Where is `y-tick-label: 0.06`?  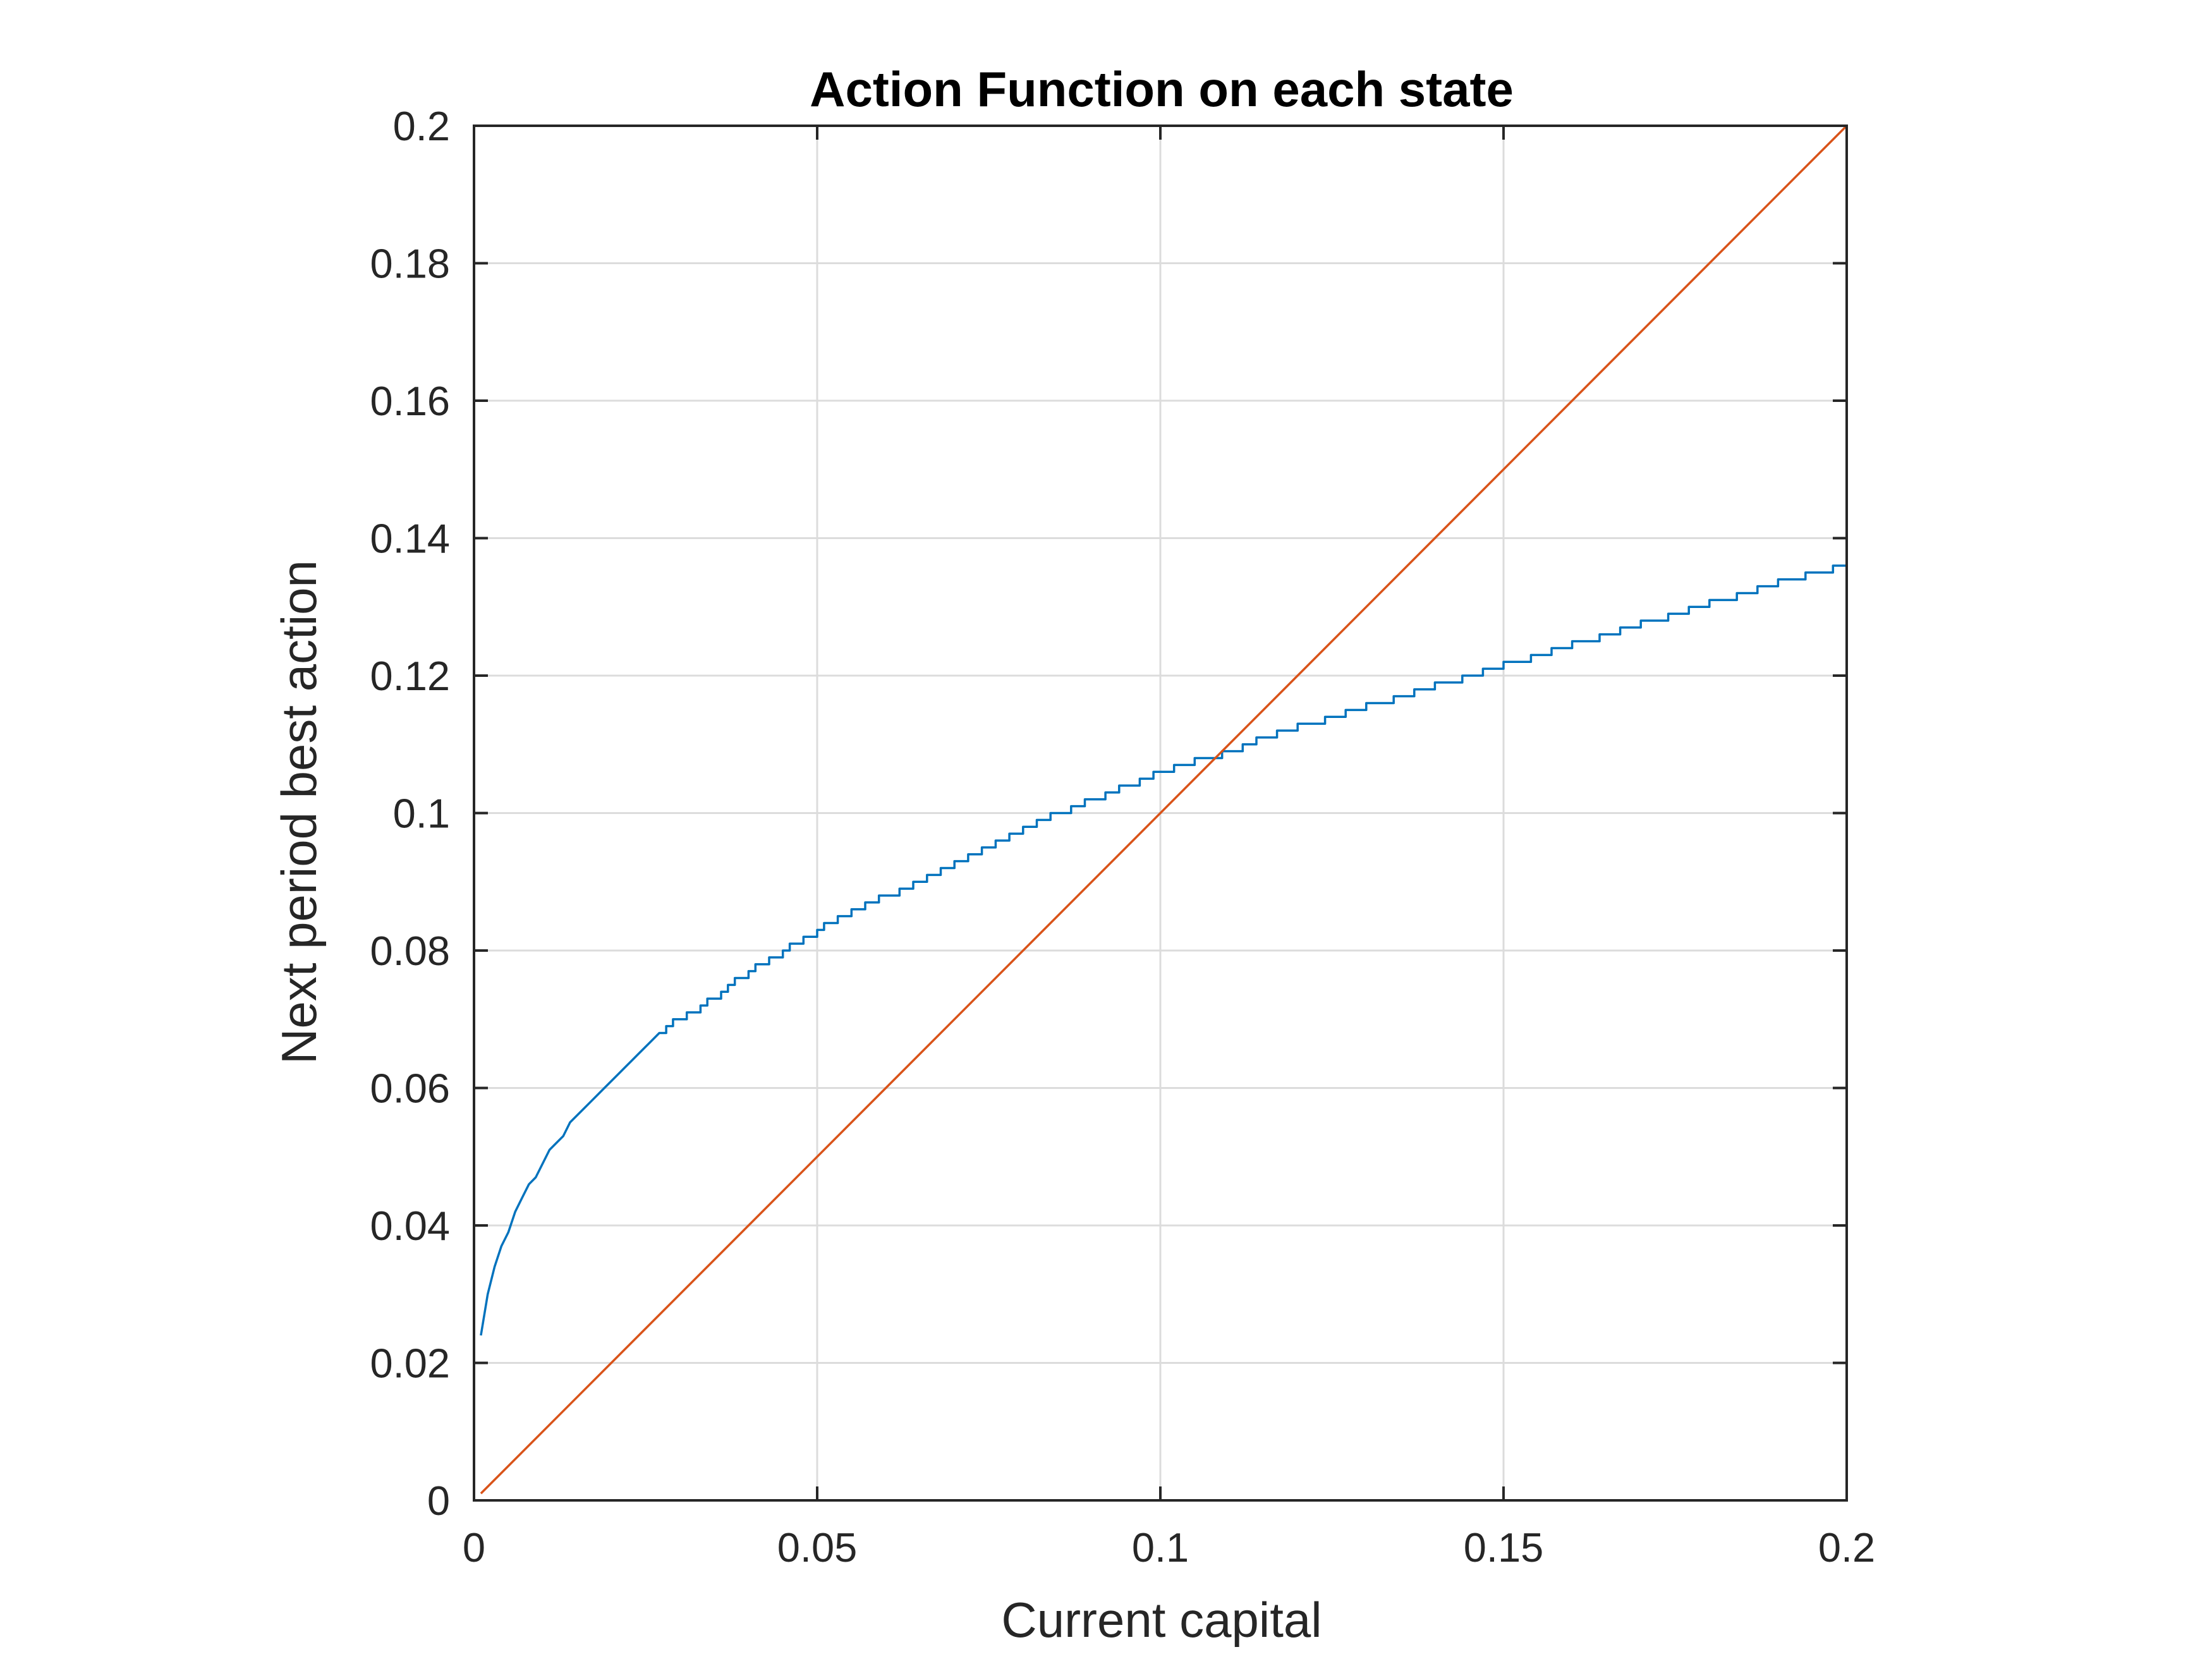 y-tick-label: 0.06 is located at coordinates (410, 1089).